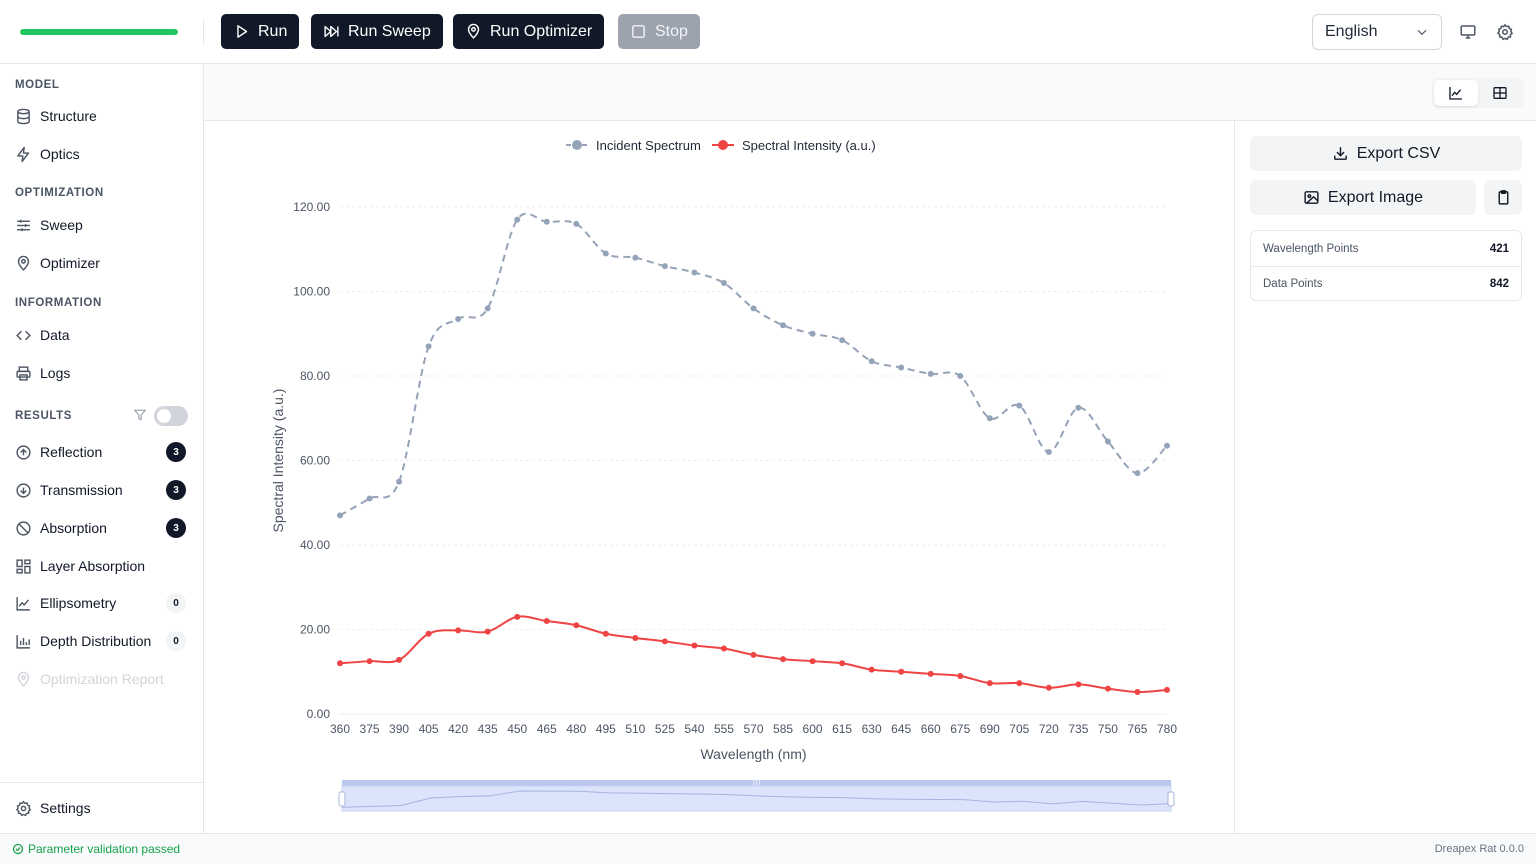 Image resolution: width=1536 pixels, height=864 pixels. Describe the element at coordinates (78, 603) in the screenshot. I see `ellipsometry-label: Ellipsometry` at that location.